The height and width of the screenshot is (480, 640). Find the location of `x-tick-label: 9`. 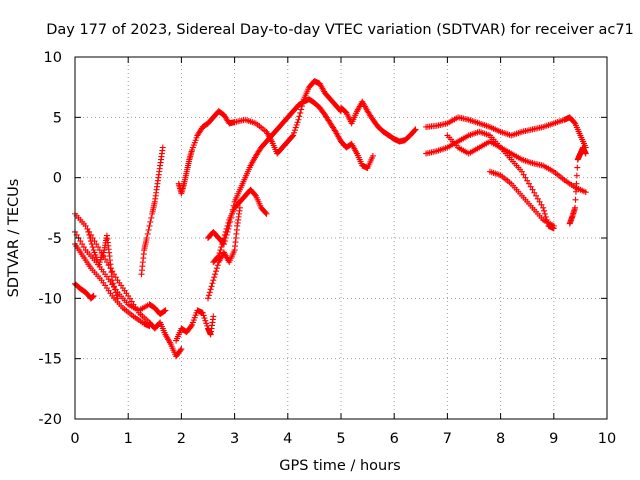

x-tick-label: 9 is located at coordinates (553, 439).